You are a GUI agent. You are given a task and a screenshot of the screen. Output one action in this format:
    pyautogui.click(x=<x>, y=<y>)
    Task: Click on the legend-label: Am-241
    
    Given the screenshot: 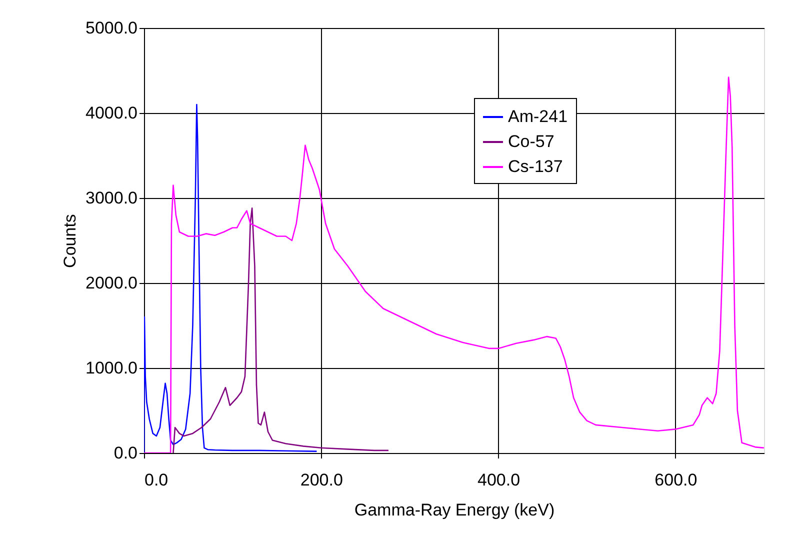 What is the action you would take?
    pyautogui.click(x=538, y=116)
    